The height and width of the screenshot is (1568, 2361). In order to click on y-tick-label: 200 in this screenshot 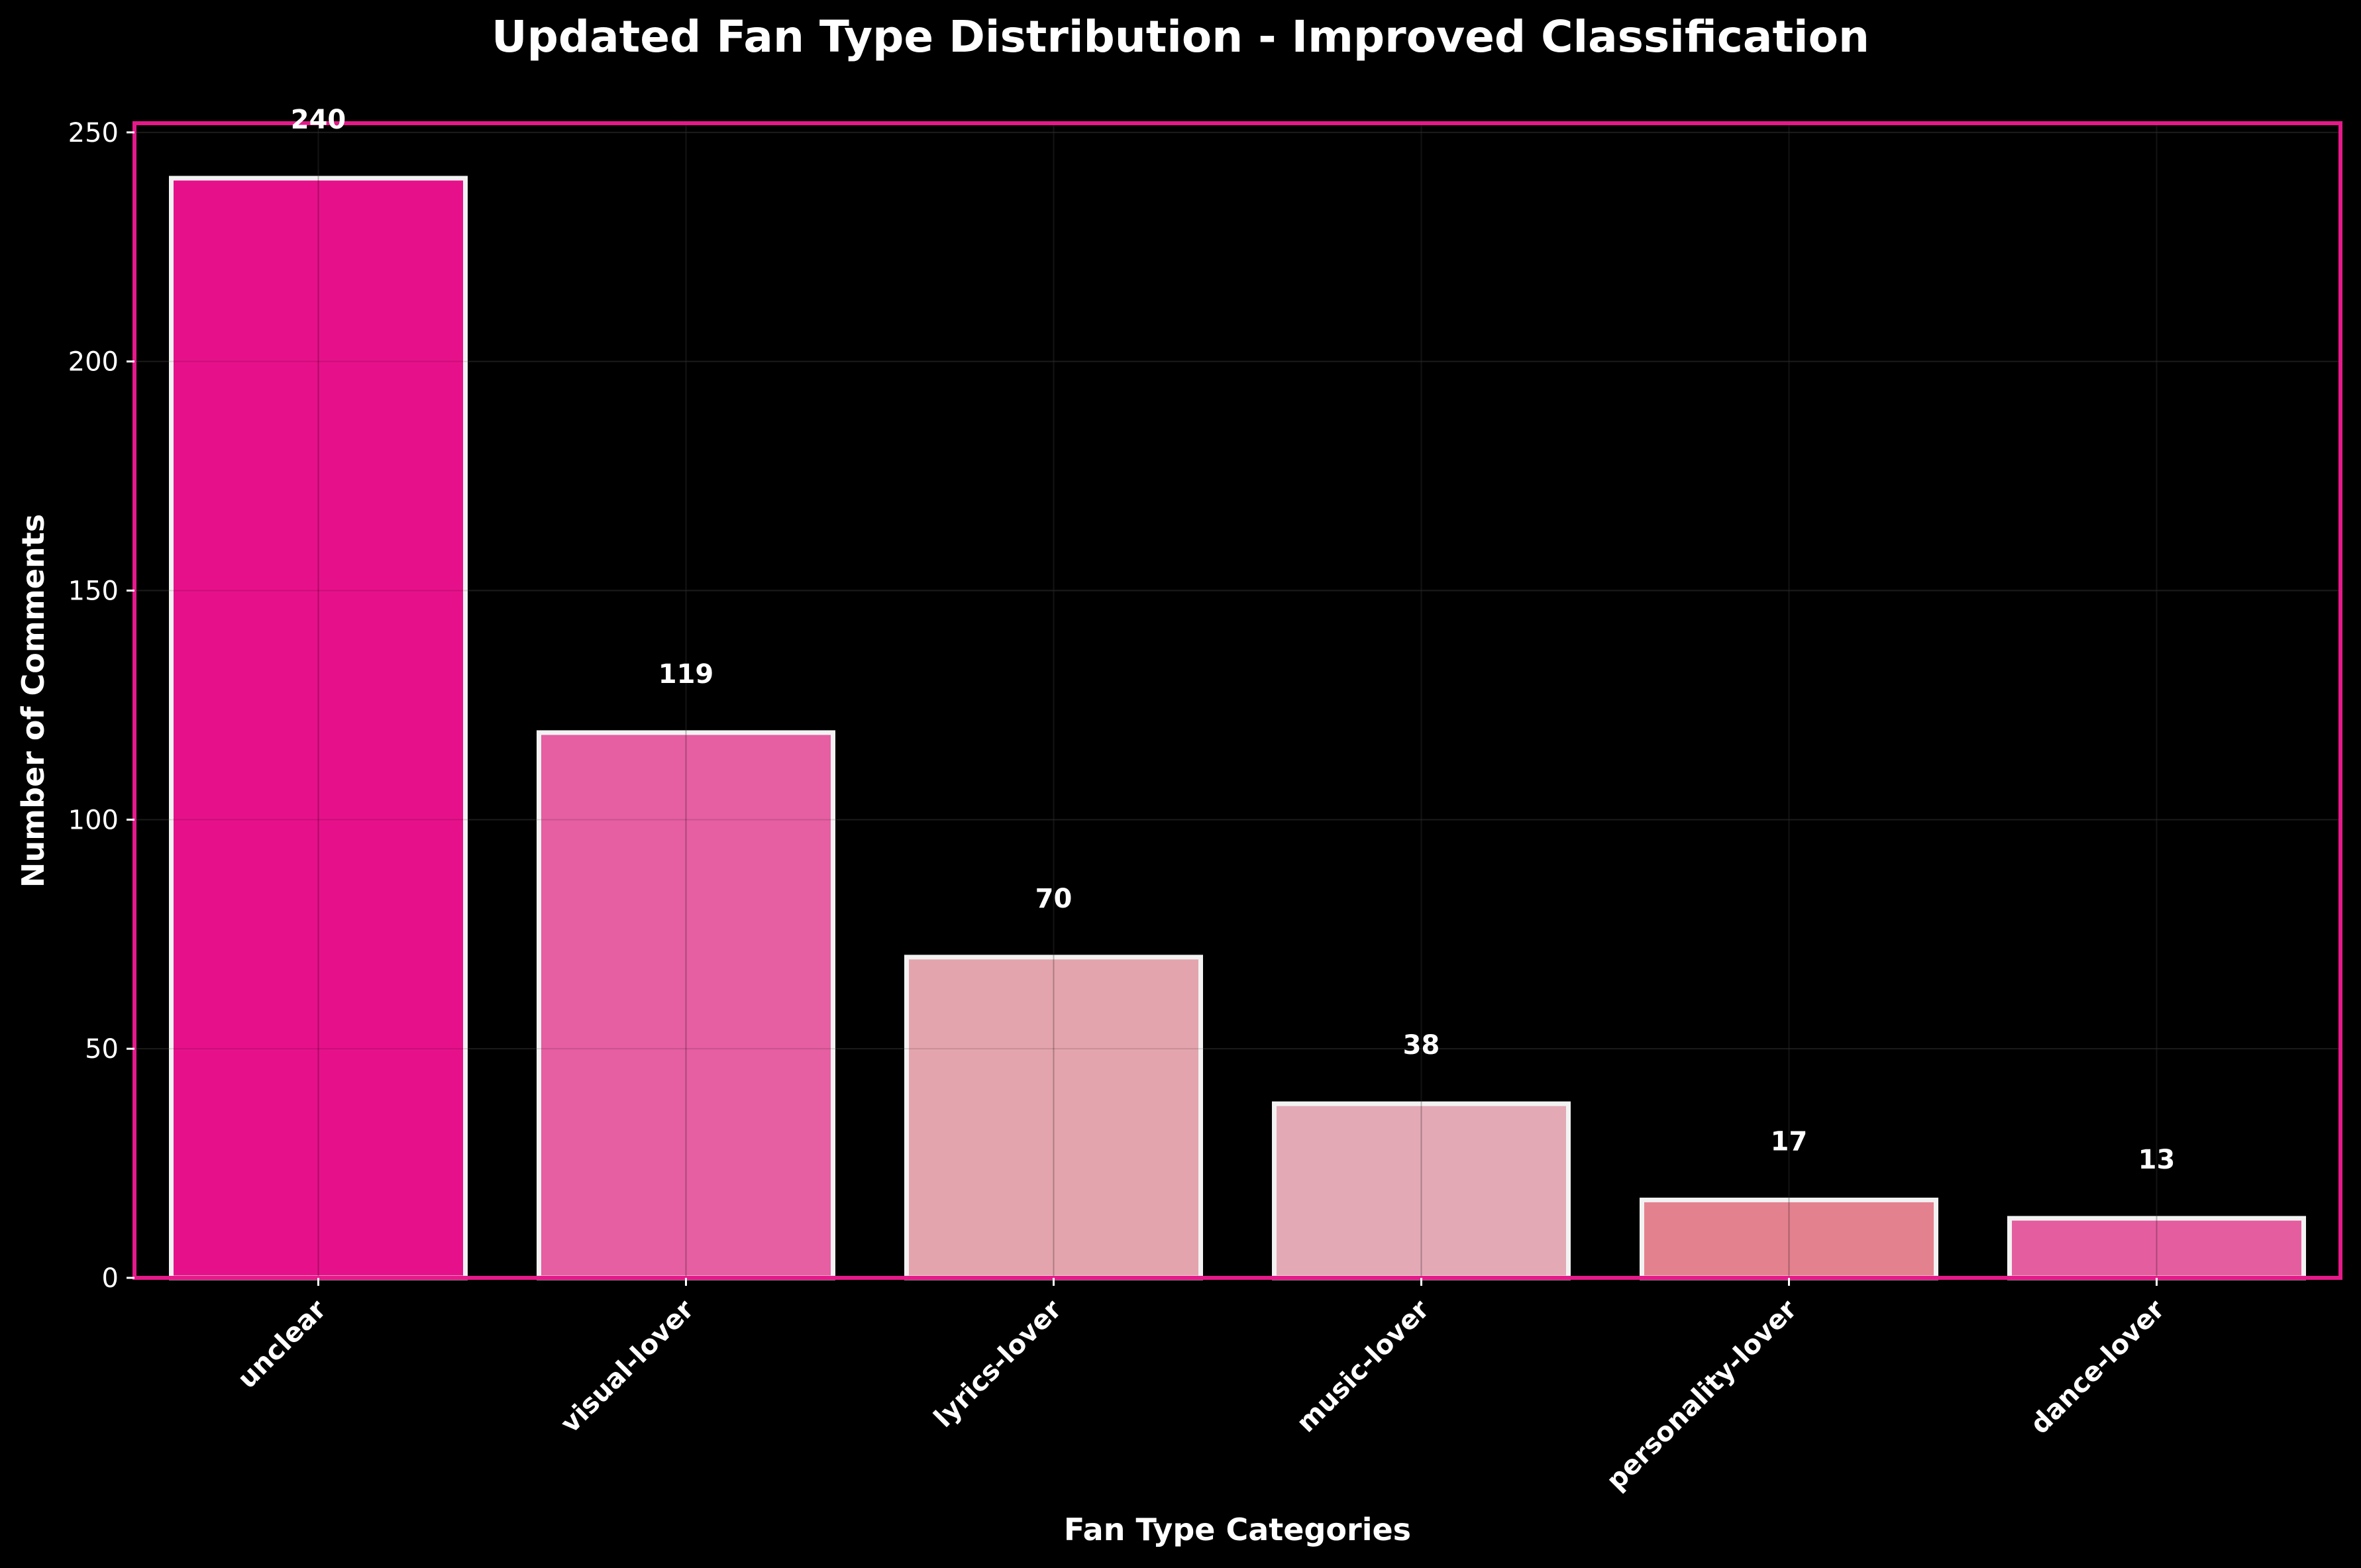, I will do `click(93, 362)`.